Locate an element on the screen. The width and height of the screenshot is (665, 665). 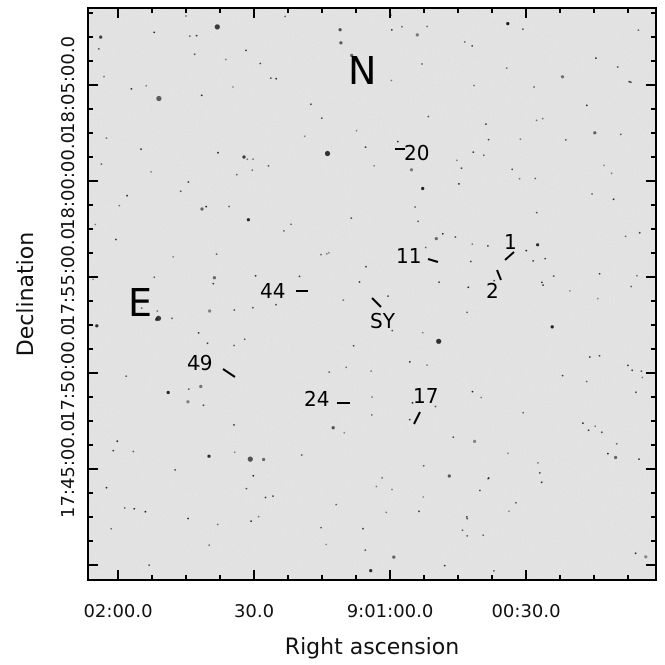
x-axis-title: Right ascension is located at coordinates (372, 647).